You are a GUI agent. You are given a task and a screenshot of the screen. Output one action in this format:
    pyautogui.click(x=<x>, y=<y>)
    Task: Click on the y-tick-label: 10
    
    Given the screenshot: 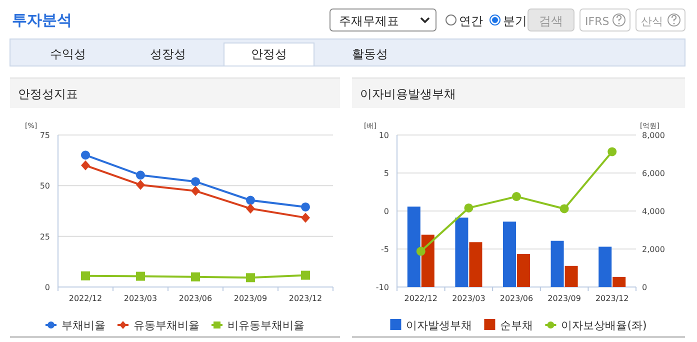 What is the action you would take?
    pyautogui.click(x=383, y=135)
    